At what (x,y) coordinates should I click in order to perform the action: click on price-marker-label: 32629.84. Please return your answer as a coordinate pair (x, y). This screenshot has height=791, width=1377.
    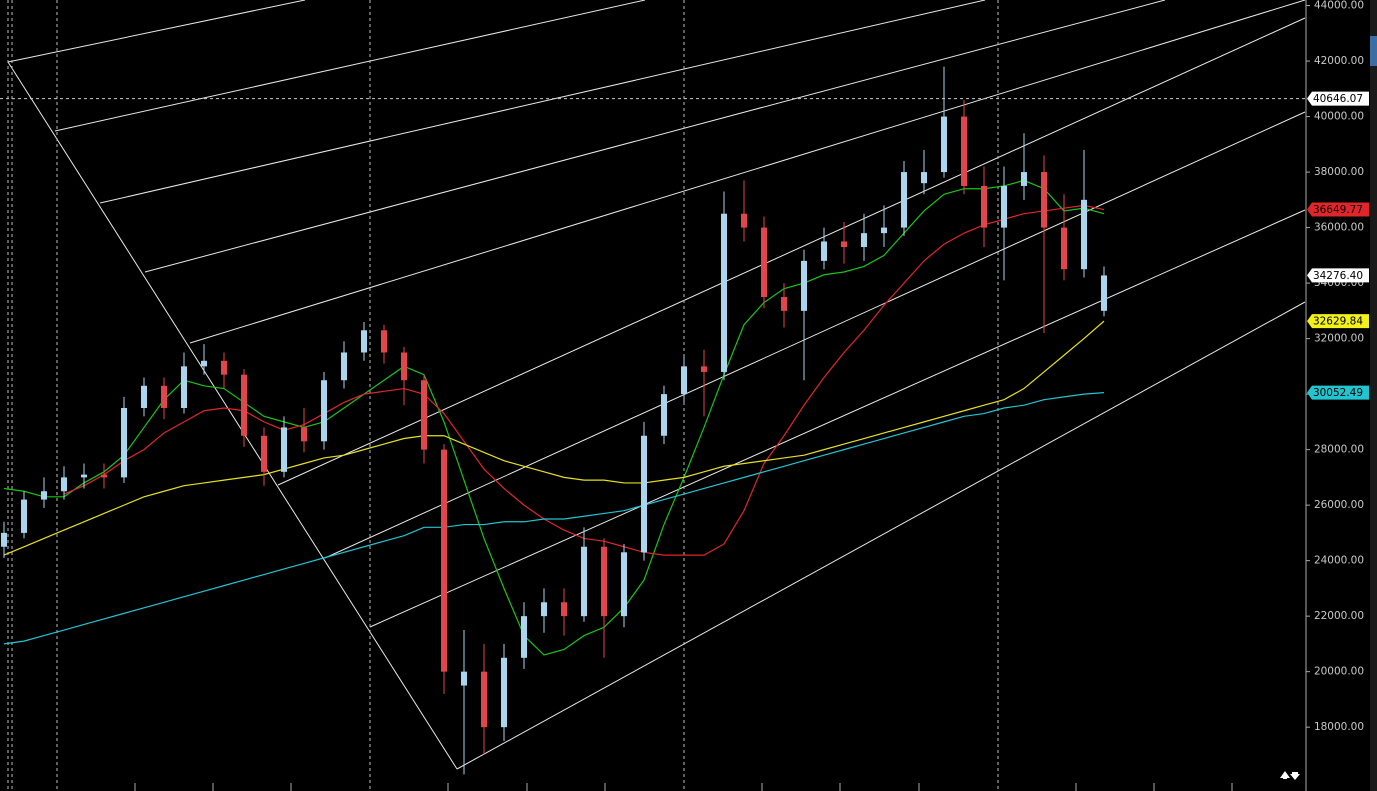
    Looking at the image, I should click on (1338, 322).